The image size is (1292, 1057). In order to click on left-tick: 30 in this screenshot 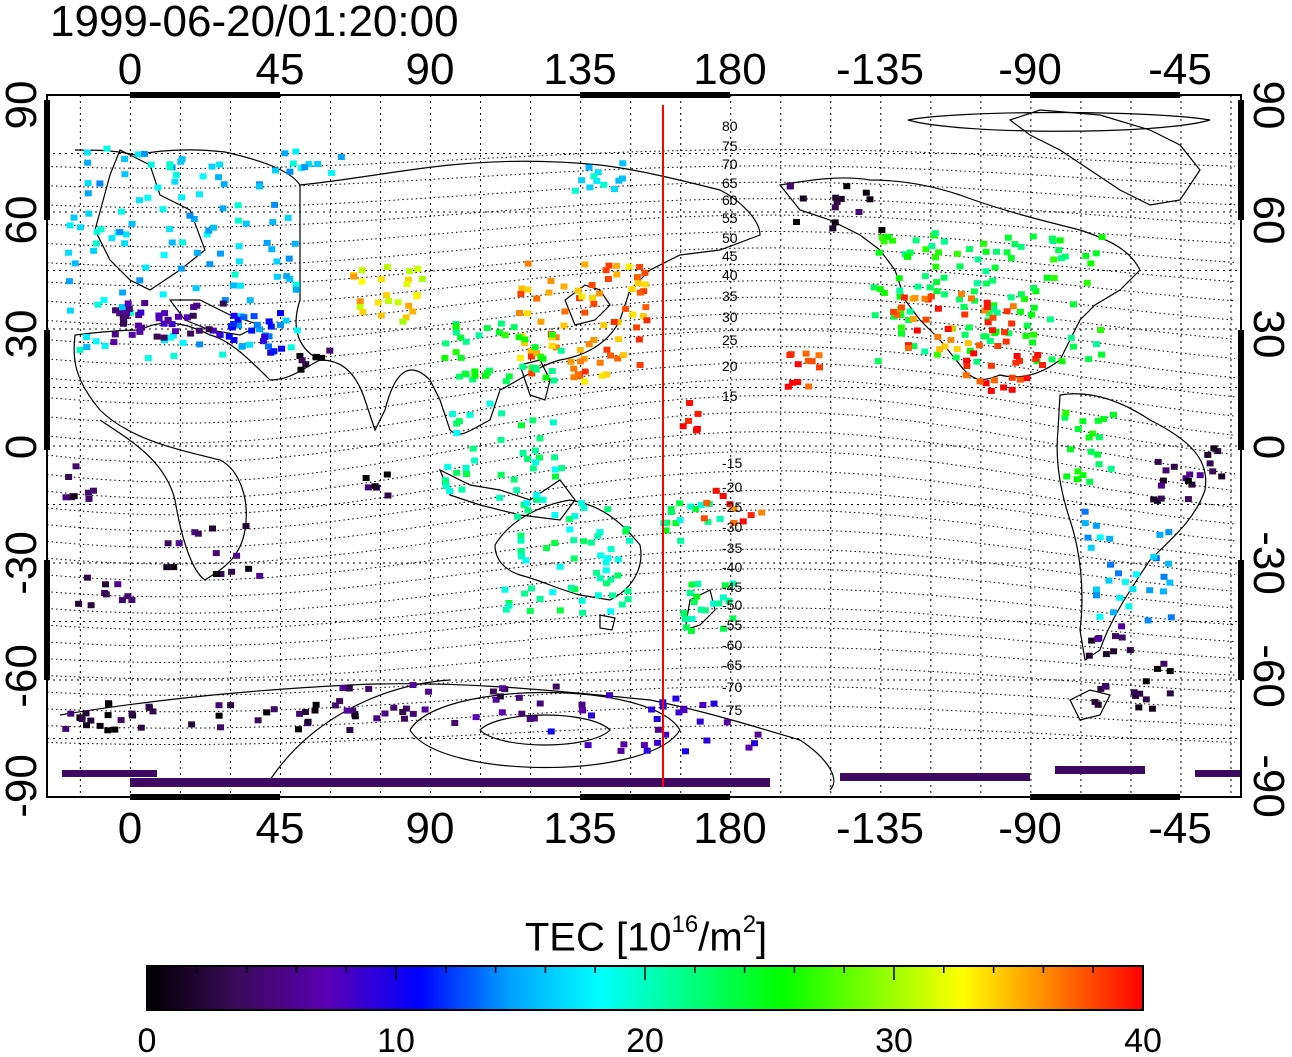, I will do `click(23, 334)`.